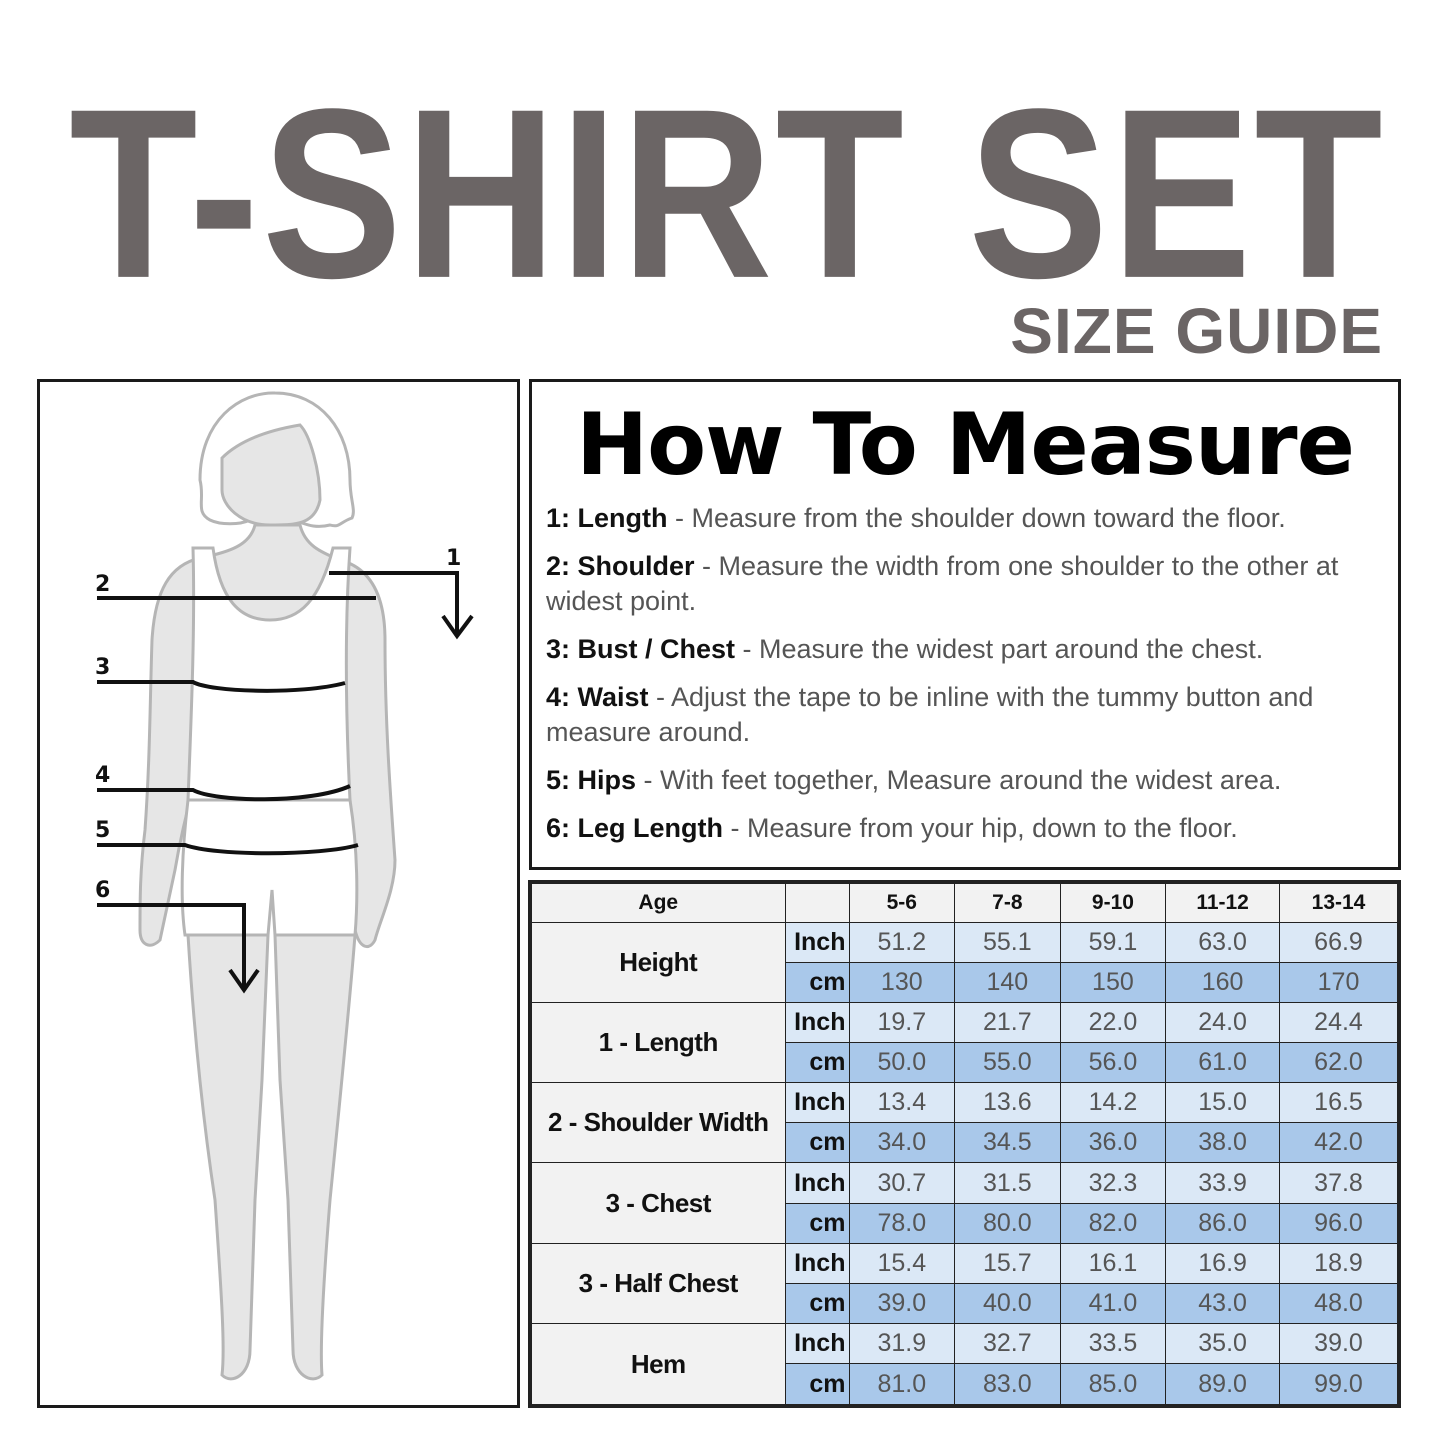  Describe the element at coordinates (1223, 1263) in the screenshot. I see `size-value: 16.9` at that location.